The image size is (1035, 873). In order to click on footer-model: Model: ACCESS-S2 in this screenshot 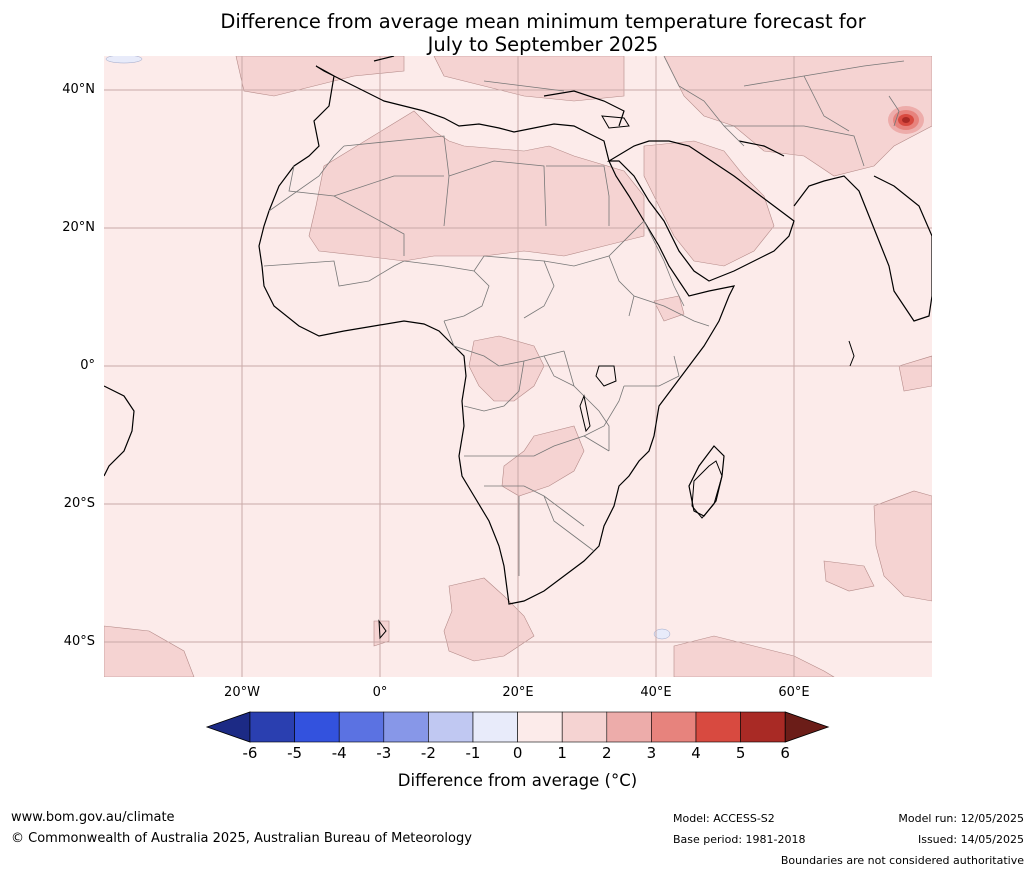, I will do `click(724, 818)`.